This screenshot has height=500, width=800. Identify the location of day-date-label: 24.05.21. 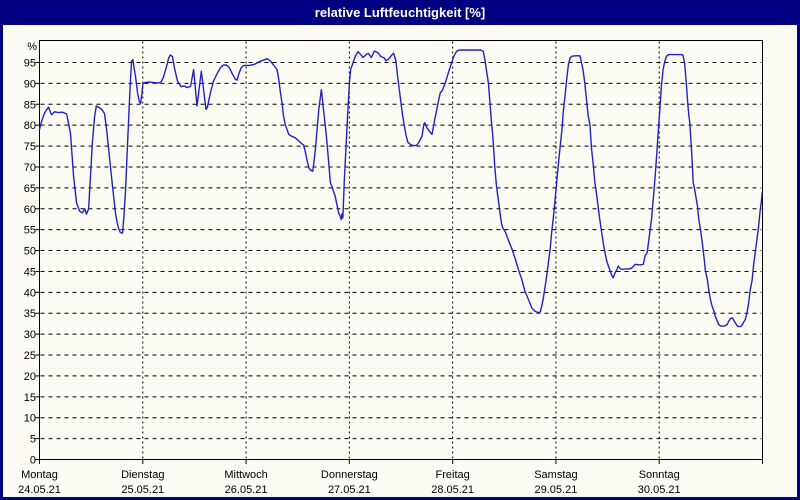
(39, 490).